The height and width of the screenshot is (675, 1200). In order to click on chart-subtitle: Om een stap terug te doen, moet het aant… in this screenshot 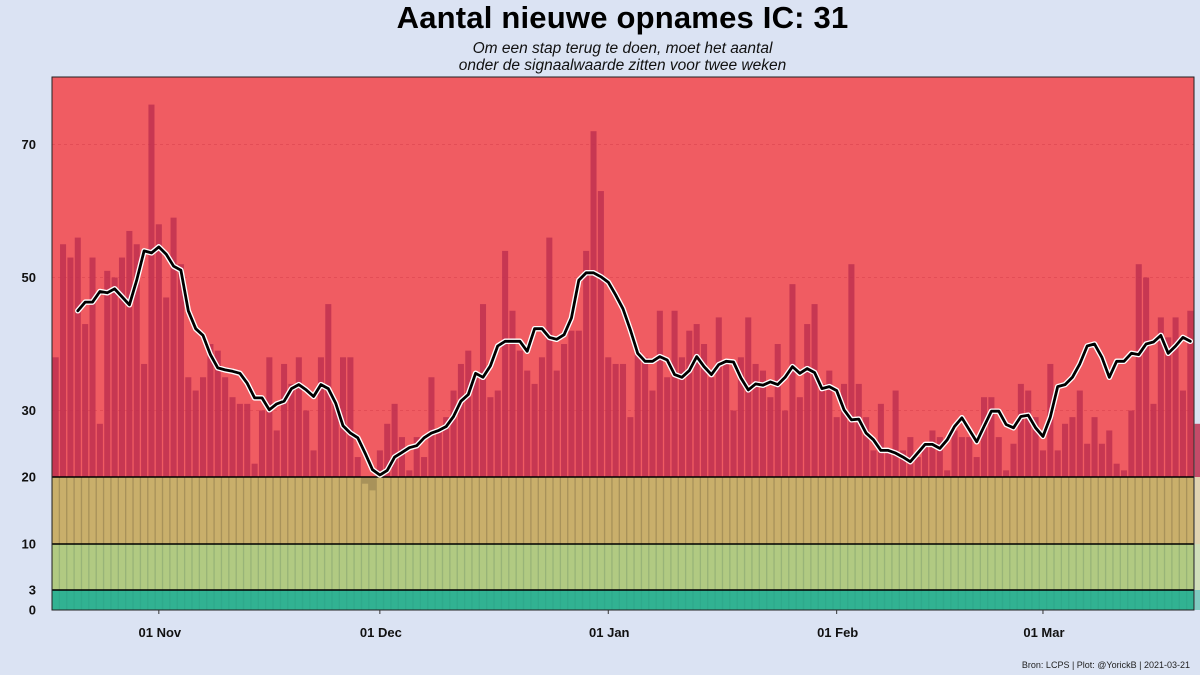, I will do `click(600, 57)`.